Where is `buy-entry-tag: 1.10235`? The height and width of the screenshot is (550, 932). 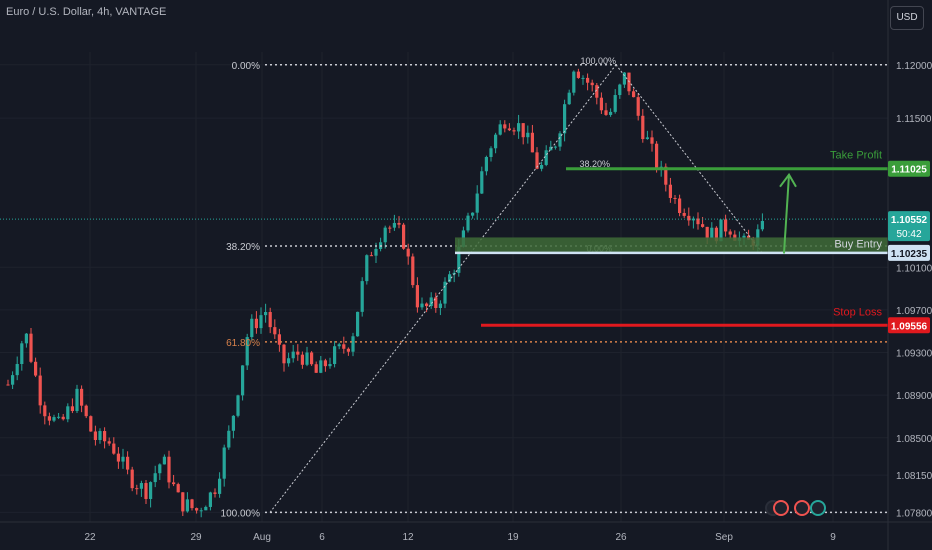
buy-entry-tag: 1.10235 is located at coordinates (909, 254).